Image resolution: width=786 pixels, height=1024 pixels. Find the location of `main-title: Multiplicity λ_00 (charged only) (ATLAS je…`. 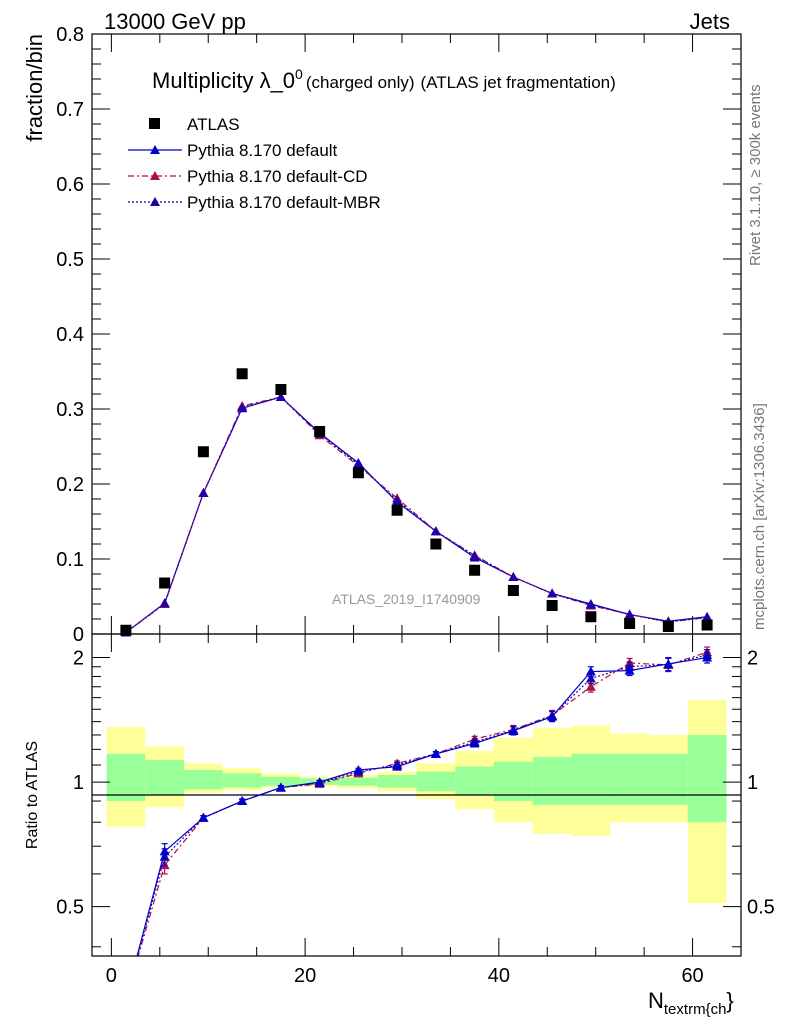

main-title: Multiplicity λ_00 (charged only) (ATLAS je… is located at coordinates (384, 79).